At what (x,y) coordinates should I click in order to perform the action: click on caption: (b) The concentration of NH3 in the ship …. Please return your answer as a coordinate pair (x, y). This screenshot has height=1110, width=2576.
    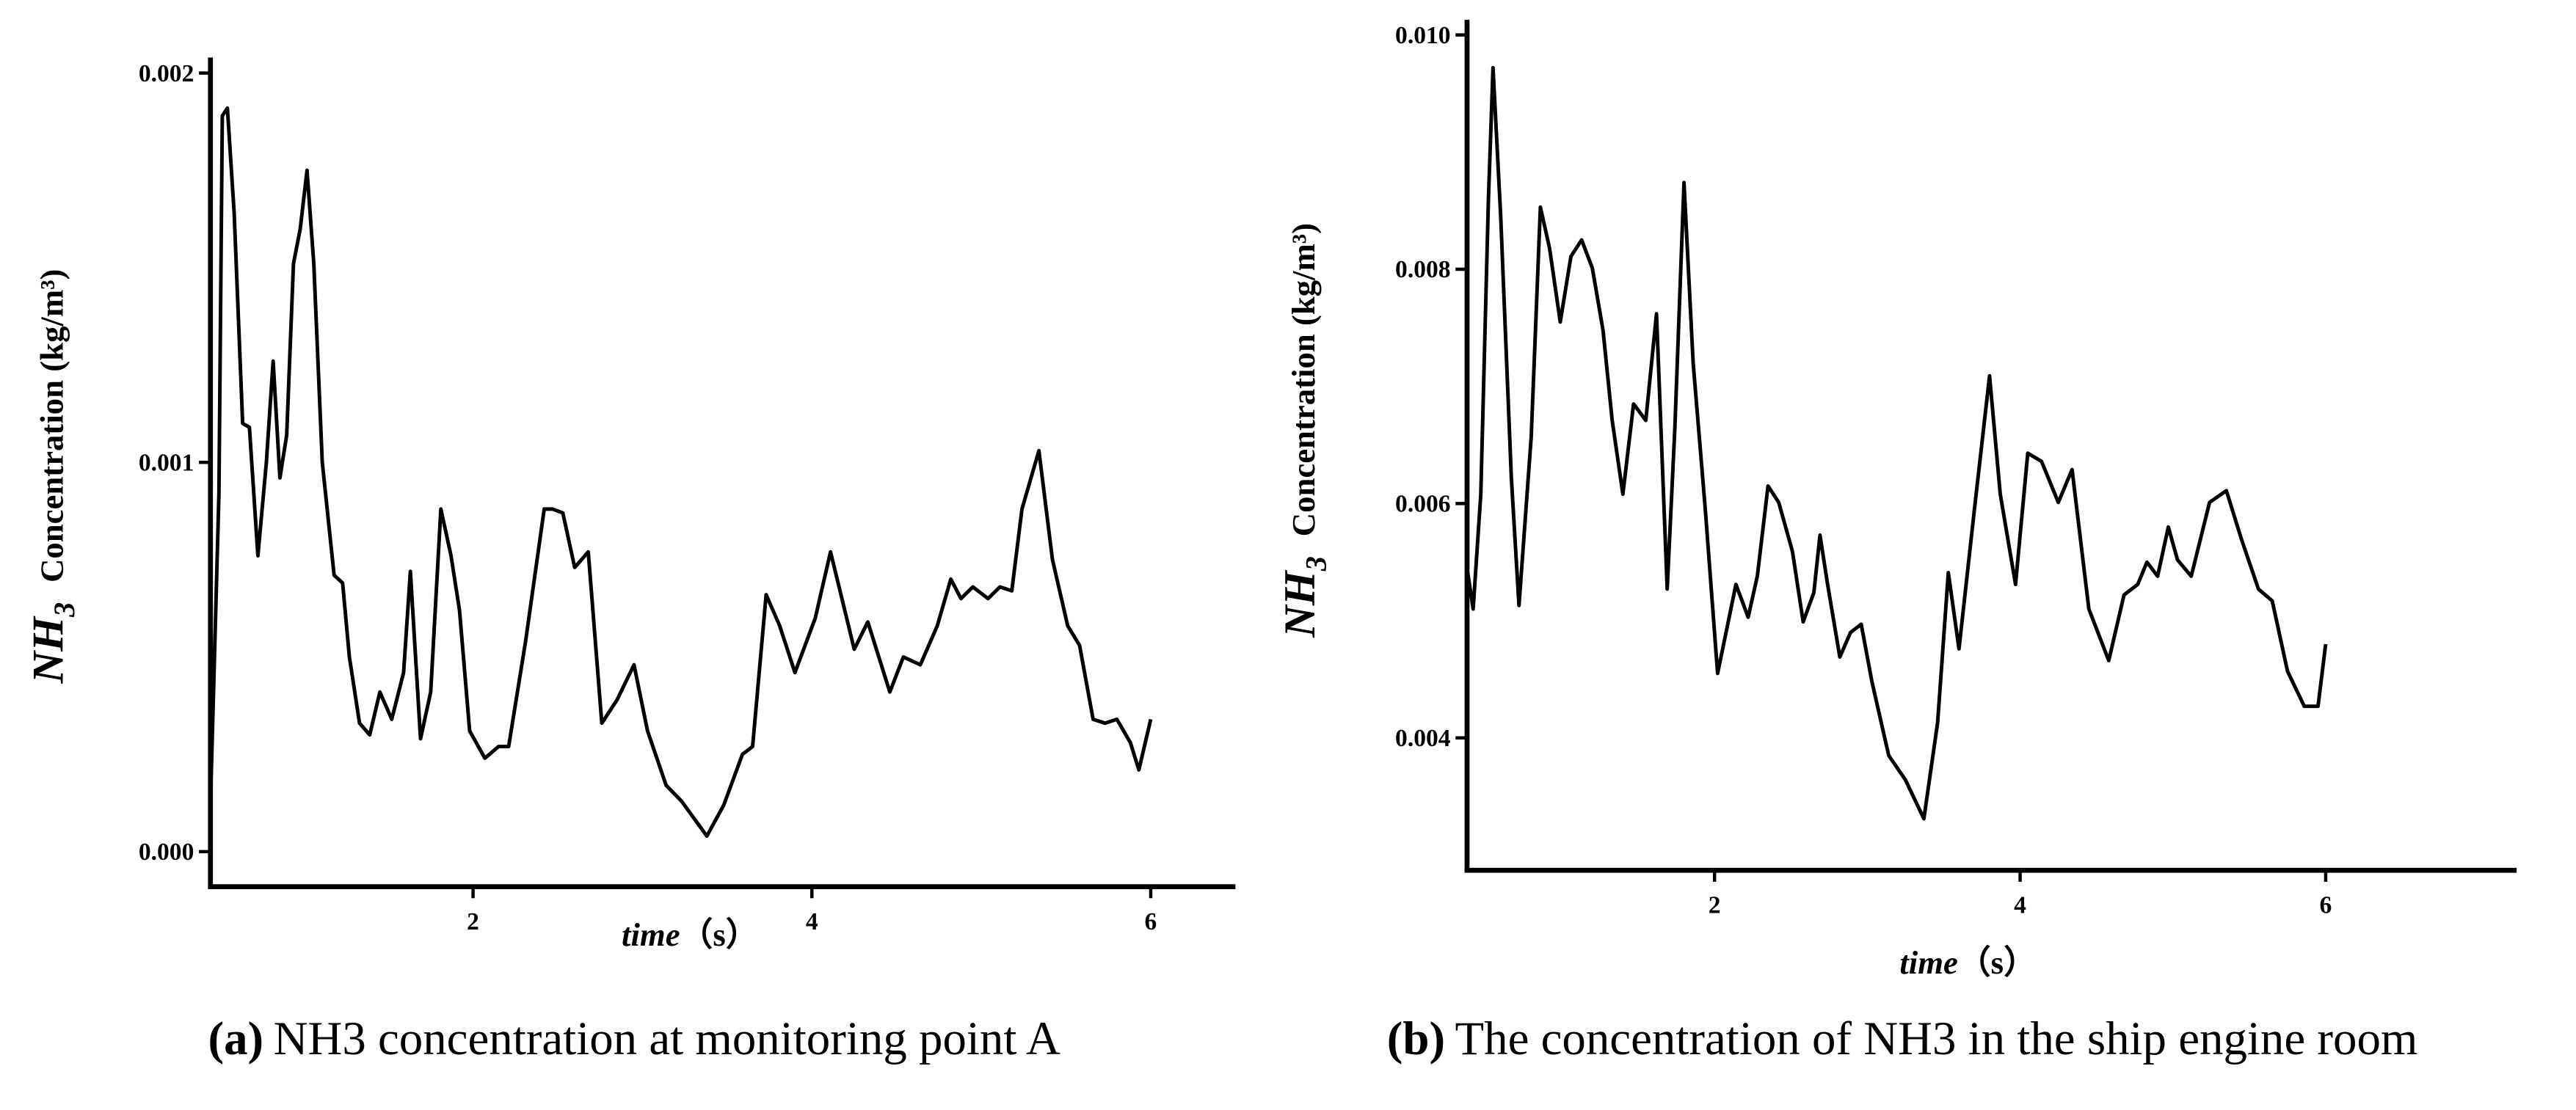
    Looking at the image, I should click on (1902, 1038).